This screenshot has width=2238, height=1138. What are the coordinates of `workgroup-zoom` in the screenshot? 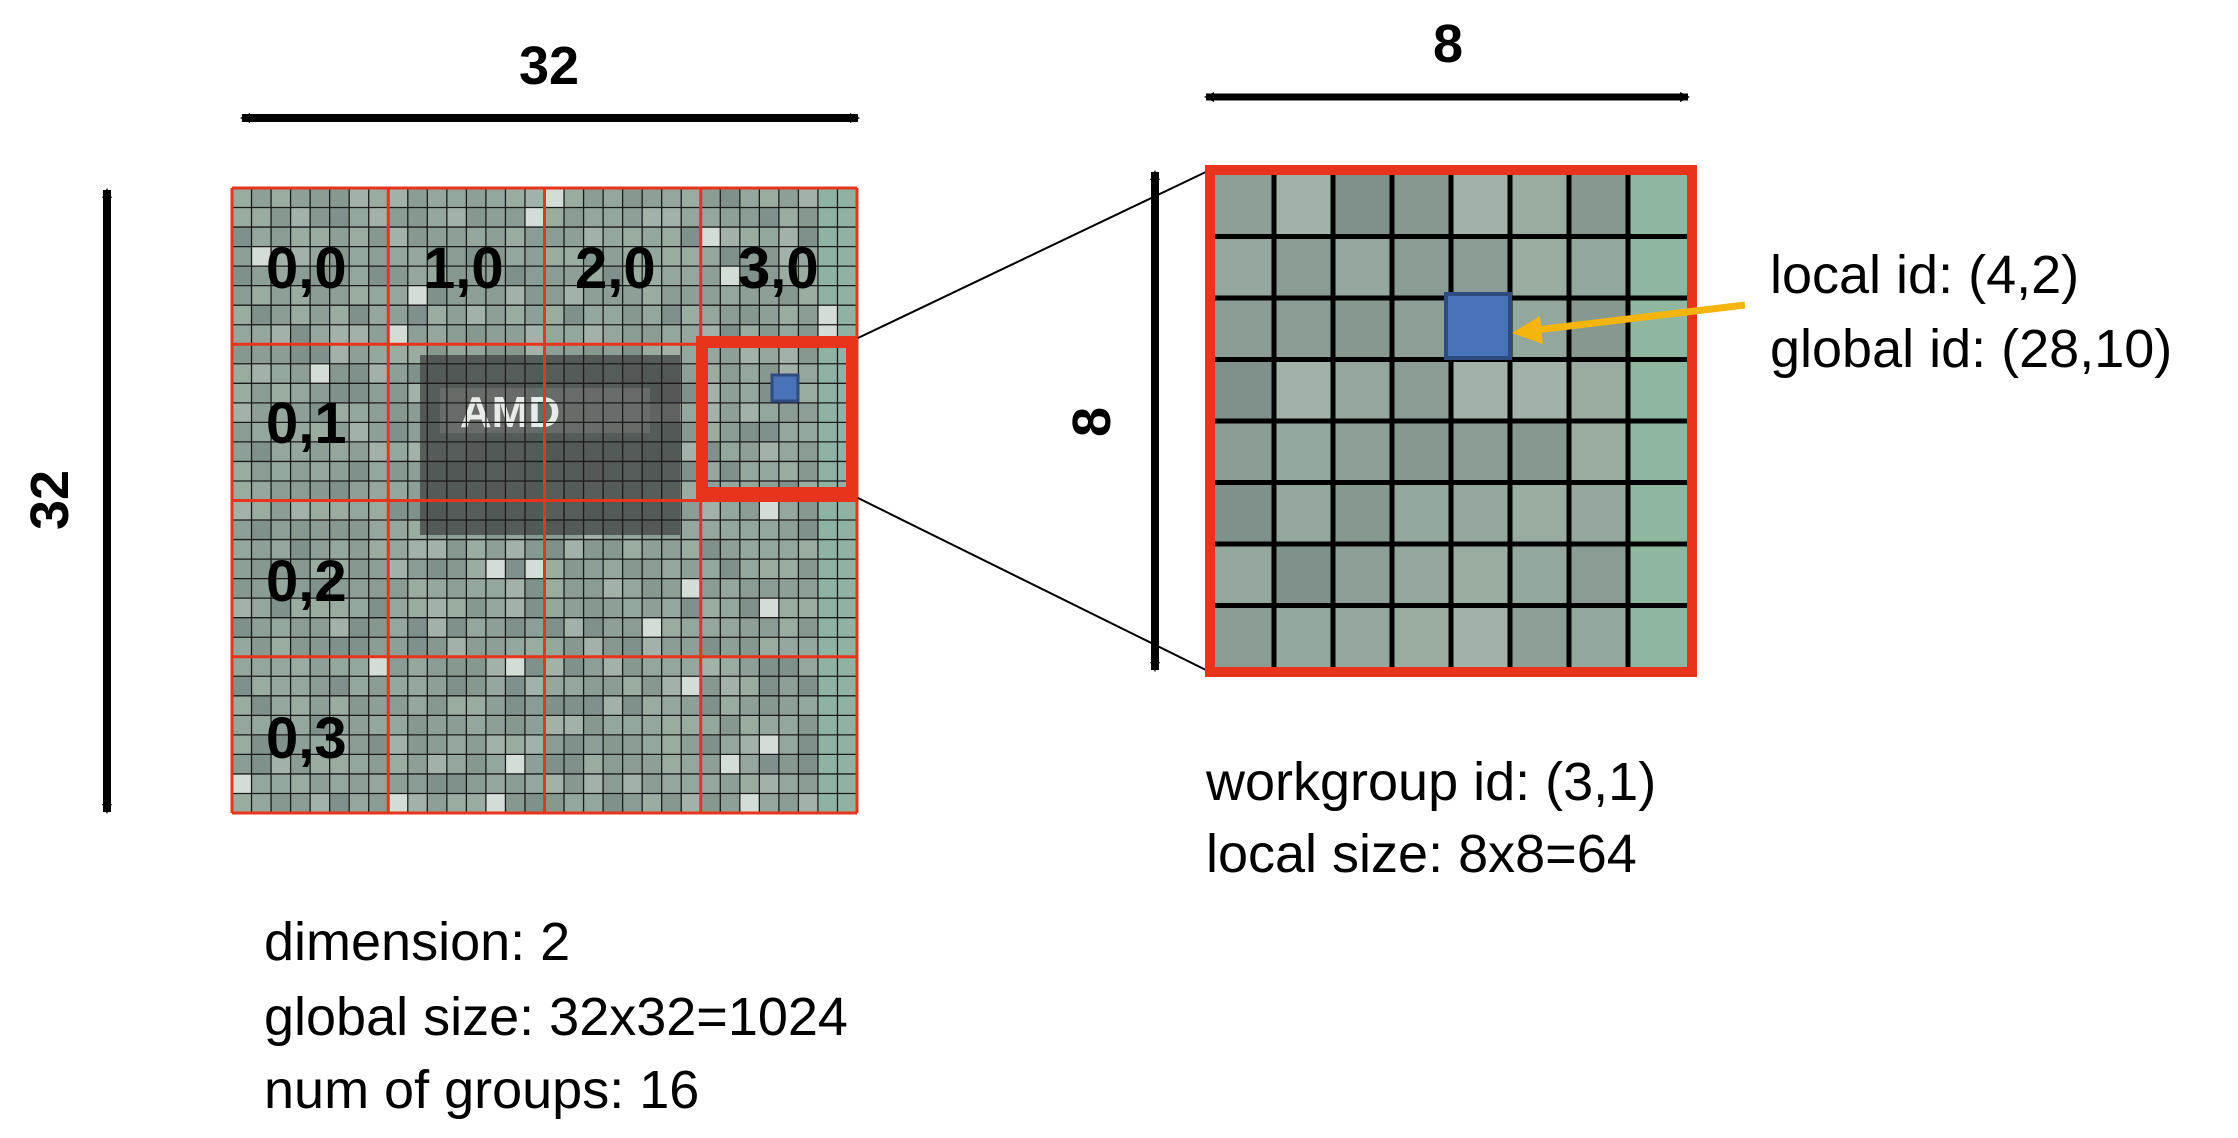 It's located at (1451, 421).